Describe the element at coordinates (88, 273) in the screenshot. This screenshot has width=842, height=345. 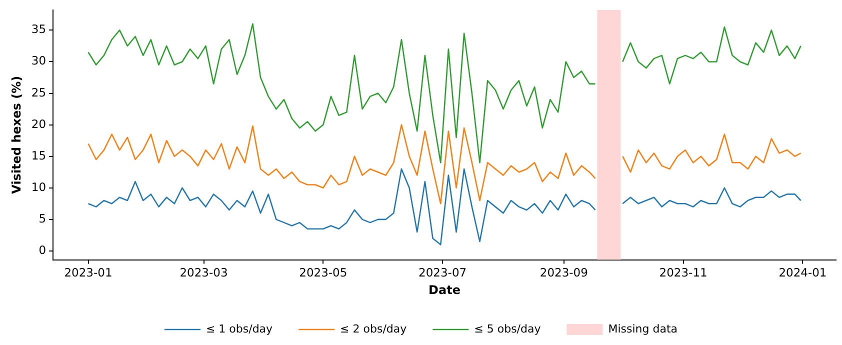
I see `x-tick-label: 2023-01` at that location.